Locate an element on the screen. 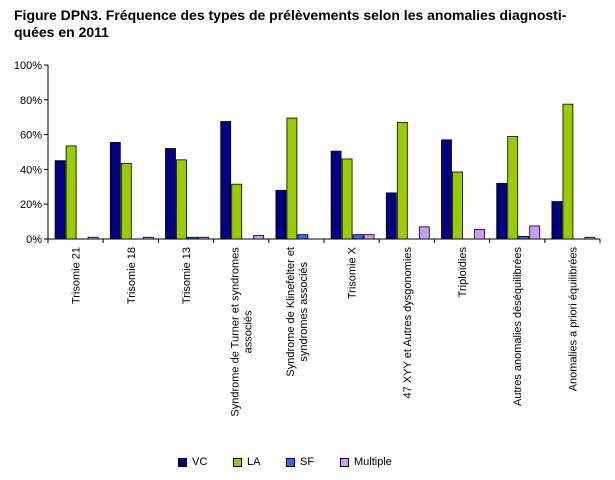 This screenshot has height=480, width=615. category-label-line: syndromes associés is located at coordinates (304, 311).